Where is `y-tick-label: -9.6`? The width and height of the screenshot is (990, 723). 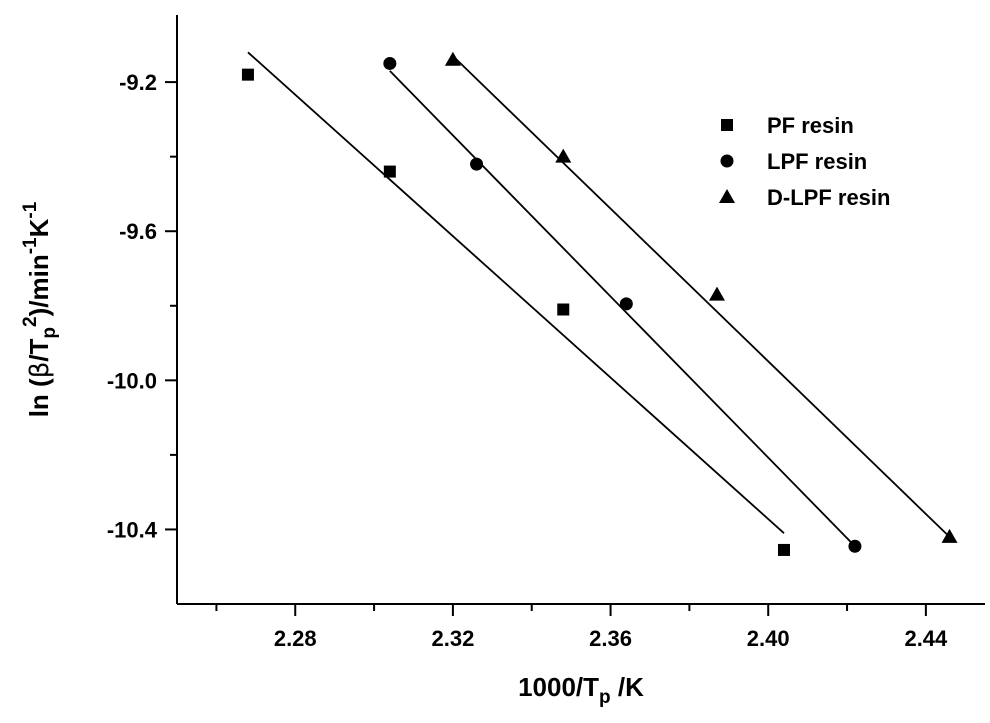
y-tick-label: -9.6 is located at coordinates (138, 231).